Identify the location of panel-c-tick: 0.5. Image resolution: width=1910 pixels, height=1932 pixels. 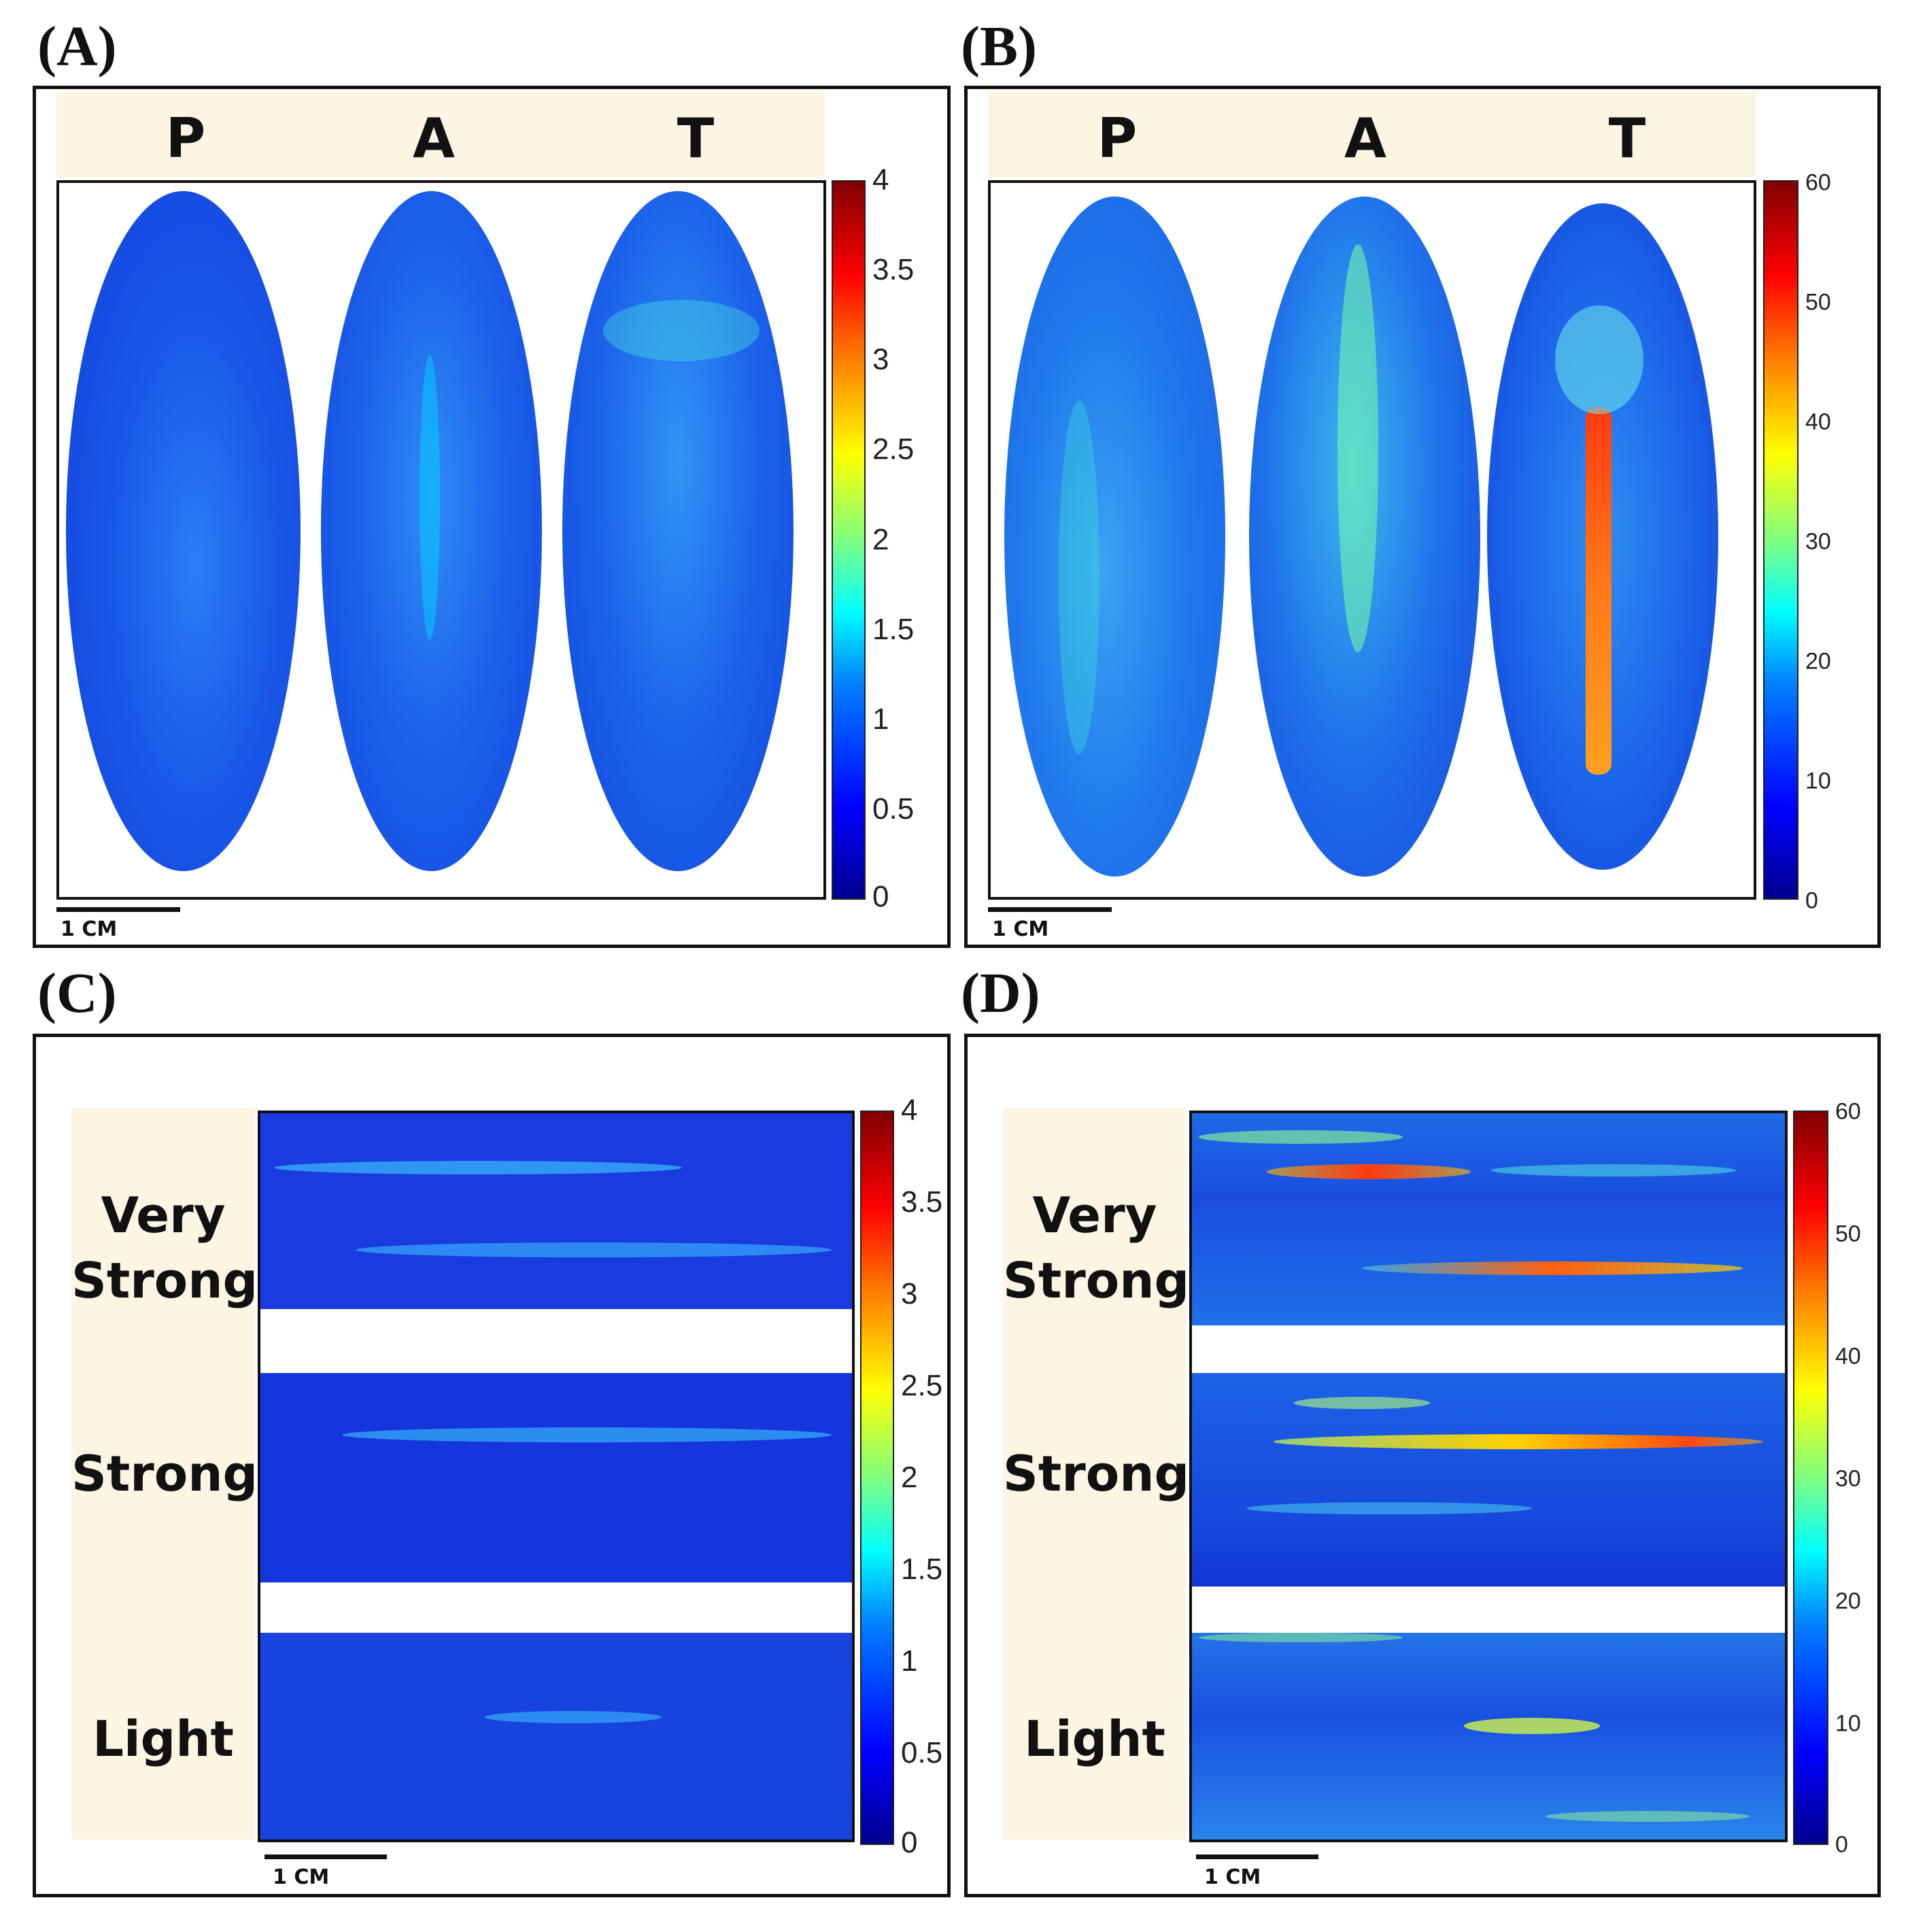
(922, 1752).